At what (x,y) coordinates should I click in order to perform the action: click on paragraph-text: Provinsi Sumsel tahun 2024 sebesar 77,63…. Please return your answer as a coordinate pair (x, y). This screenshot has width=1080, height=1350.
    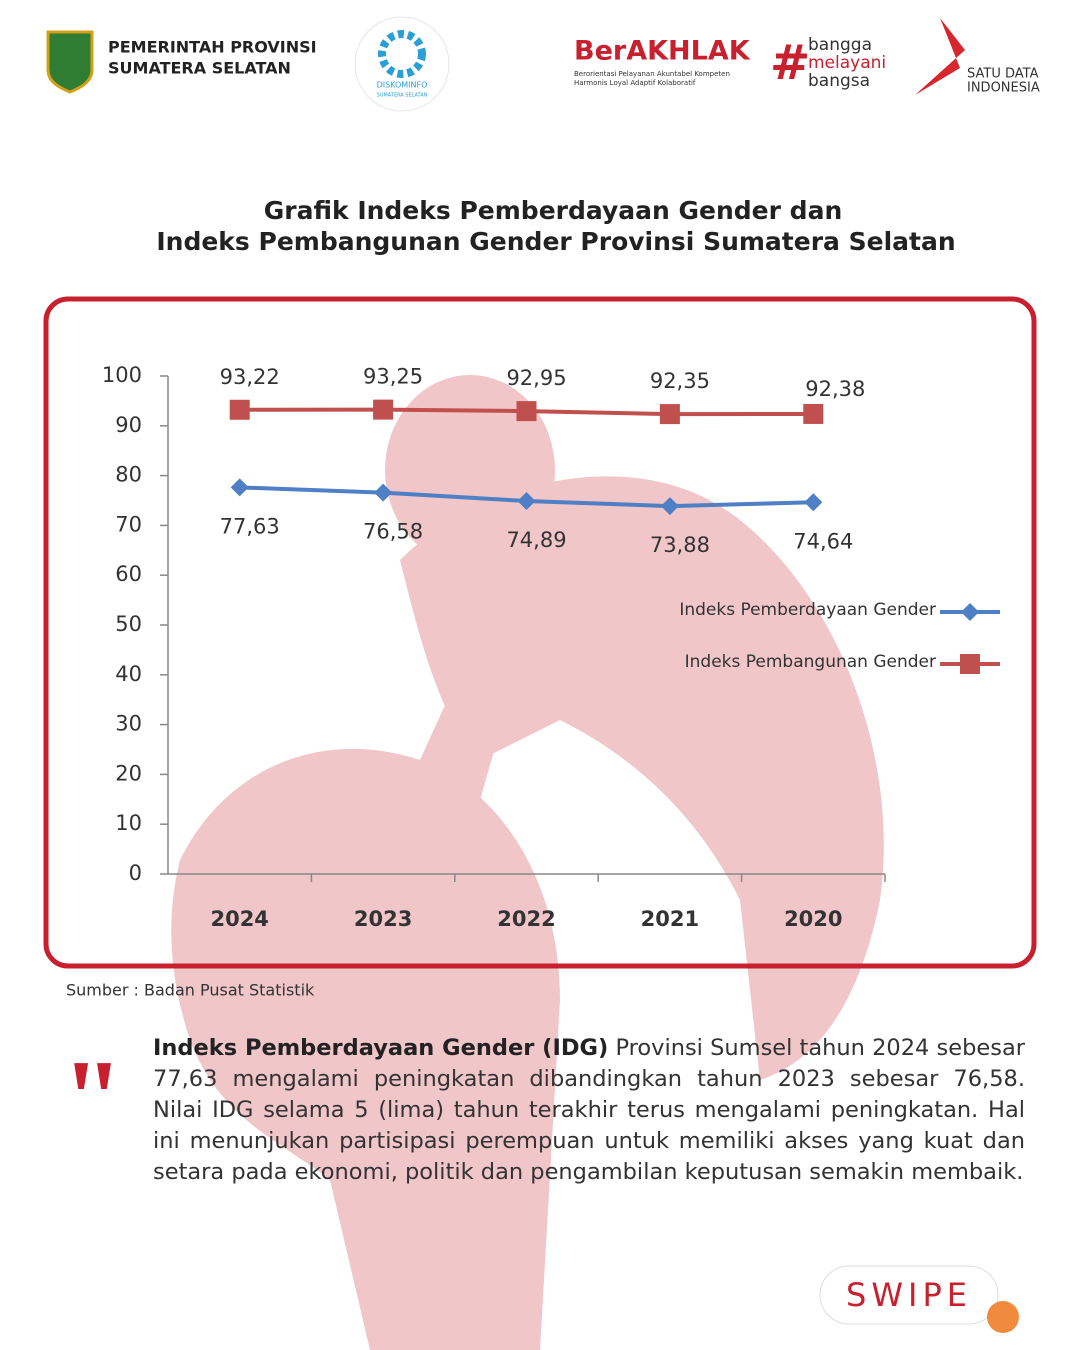
    Looking at the image, I should click on (589, 1110).